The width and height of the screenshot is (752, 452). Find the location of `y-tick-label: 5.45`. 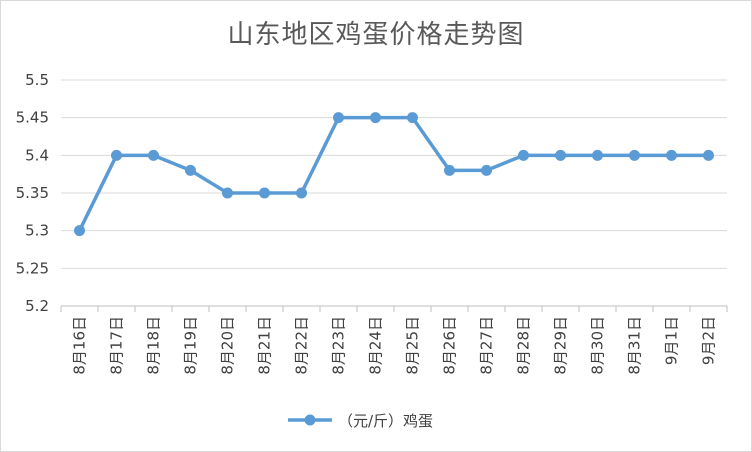

y-tick-label: 5.45 is located at coordinates (32, 118).